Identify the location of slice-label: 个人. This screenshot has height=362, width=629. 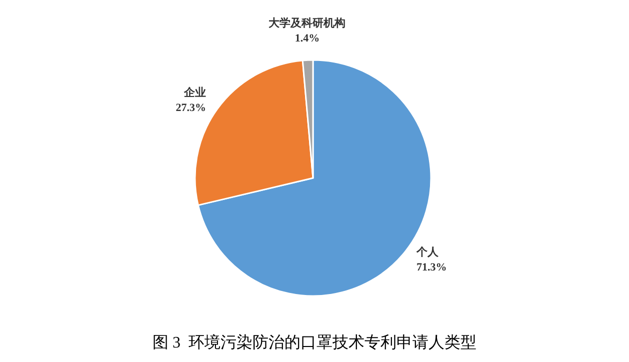
(428, 251).